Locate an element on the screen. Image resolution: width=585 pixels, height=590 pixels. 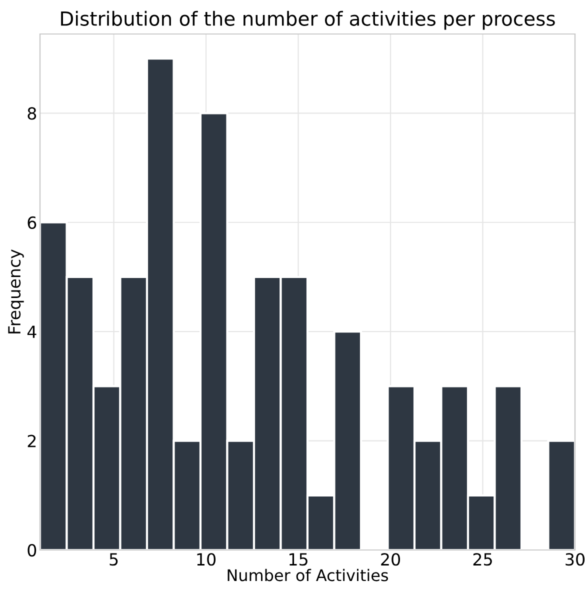
x-axis-title: Number of Activities is located at coordinates (308, 575).